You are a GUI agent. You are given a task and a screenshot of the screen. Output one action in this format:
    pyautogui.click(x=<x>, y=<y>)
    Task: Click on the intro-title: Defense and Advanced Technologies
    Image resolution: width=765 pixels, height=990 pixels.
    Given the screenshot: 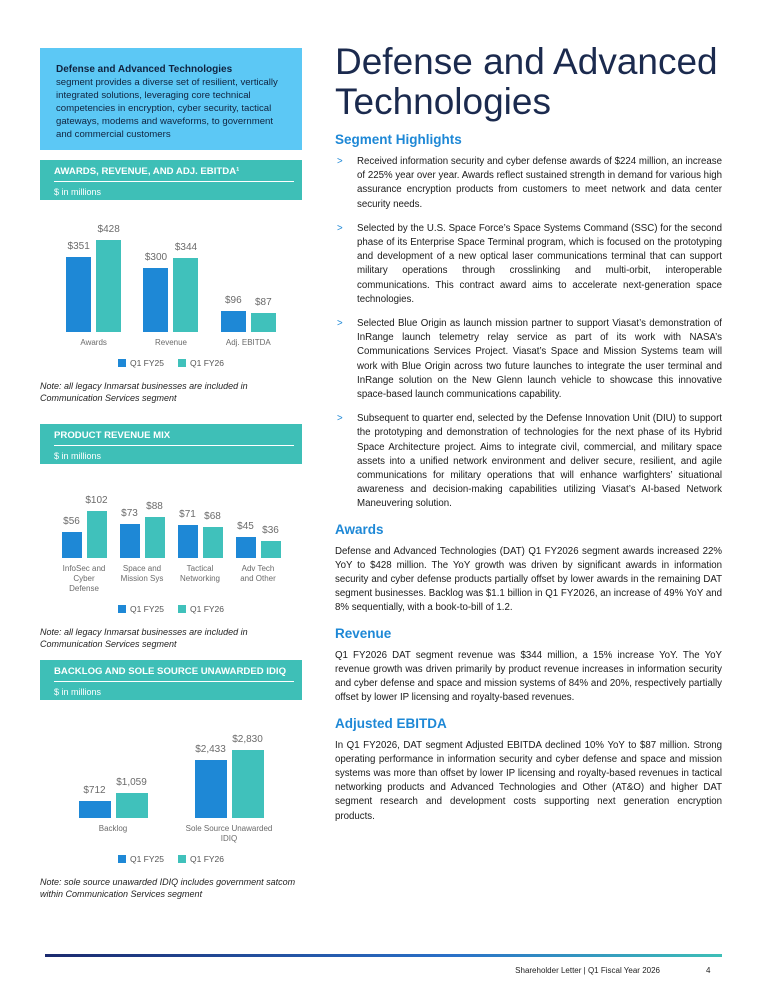 What is the action you would take?
    pyautogui.click(x=144, y=69)
    